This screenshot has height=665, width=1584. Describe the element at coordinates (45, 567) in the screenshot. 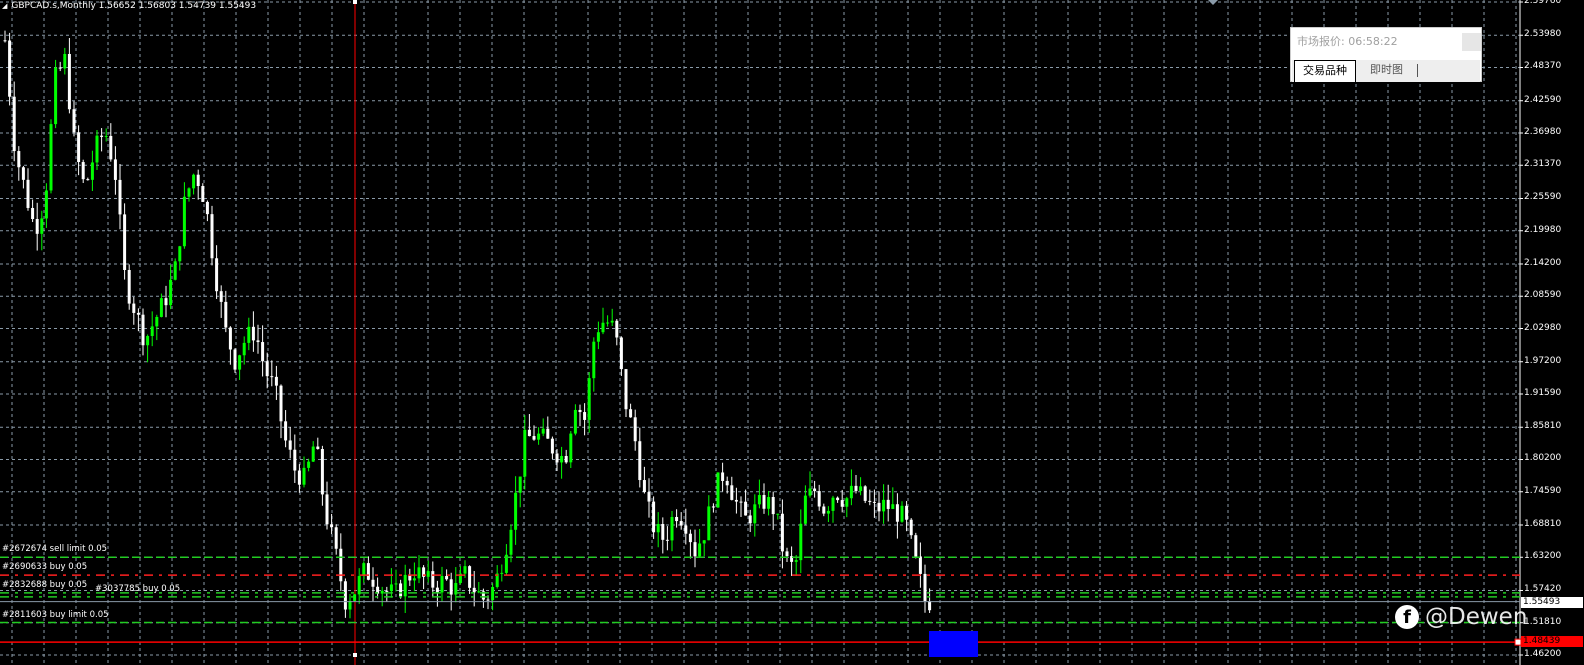

I see `order-label: #2690633 buy 0.05` at that location.